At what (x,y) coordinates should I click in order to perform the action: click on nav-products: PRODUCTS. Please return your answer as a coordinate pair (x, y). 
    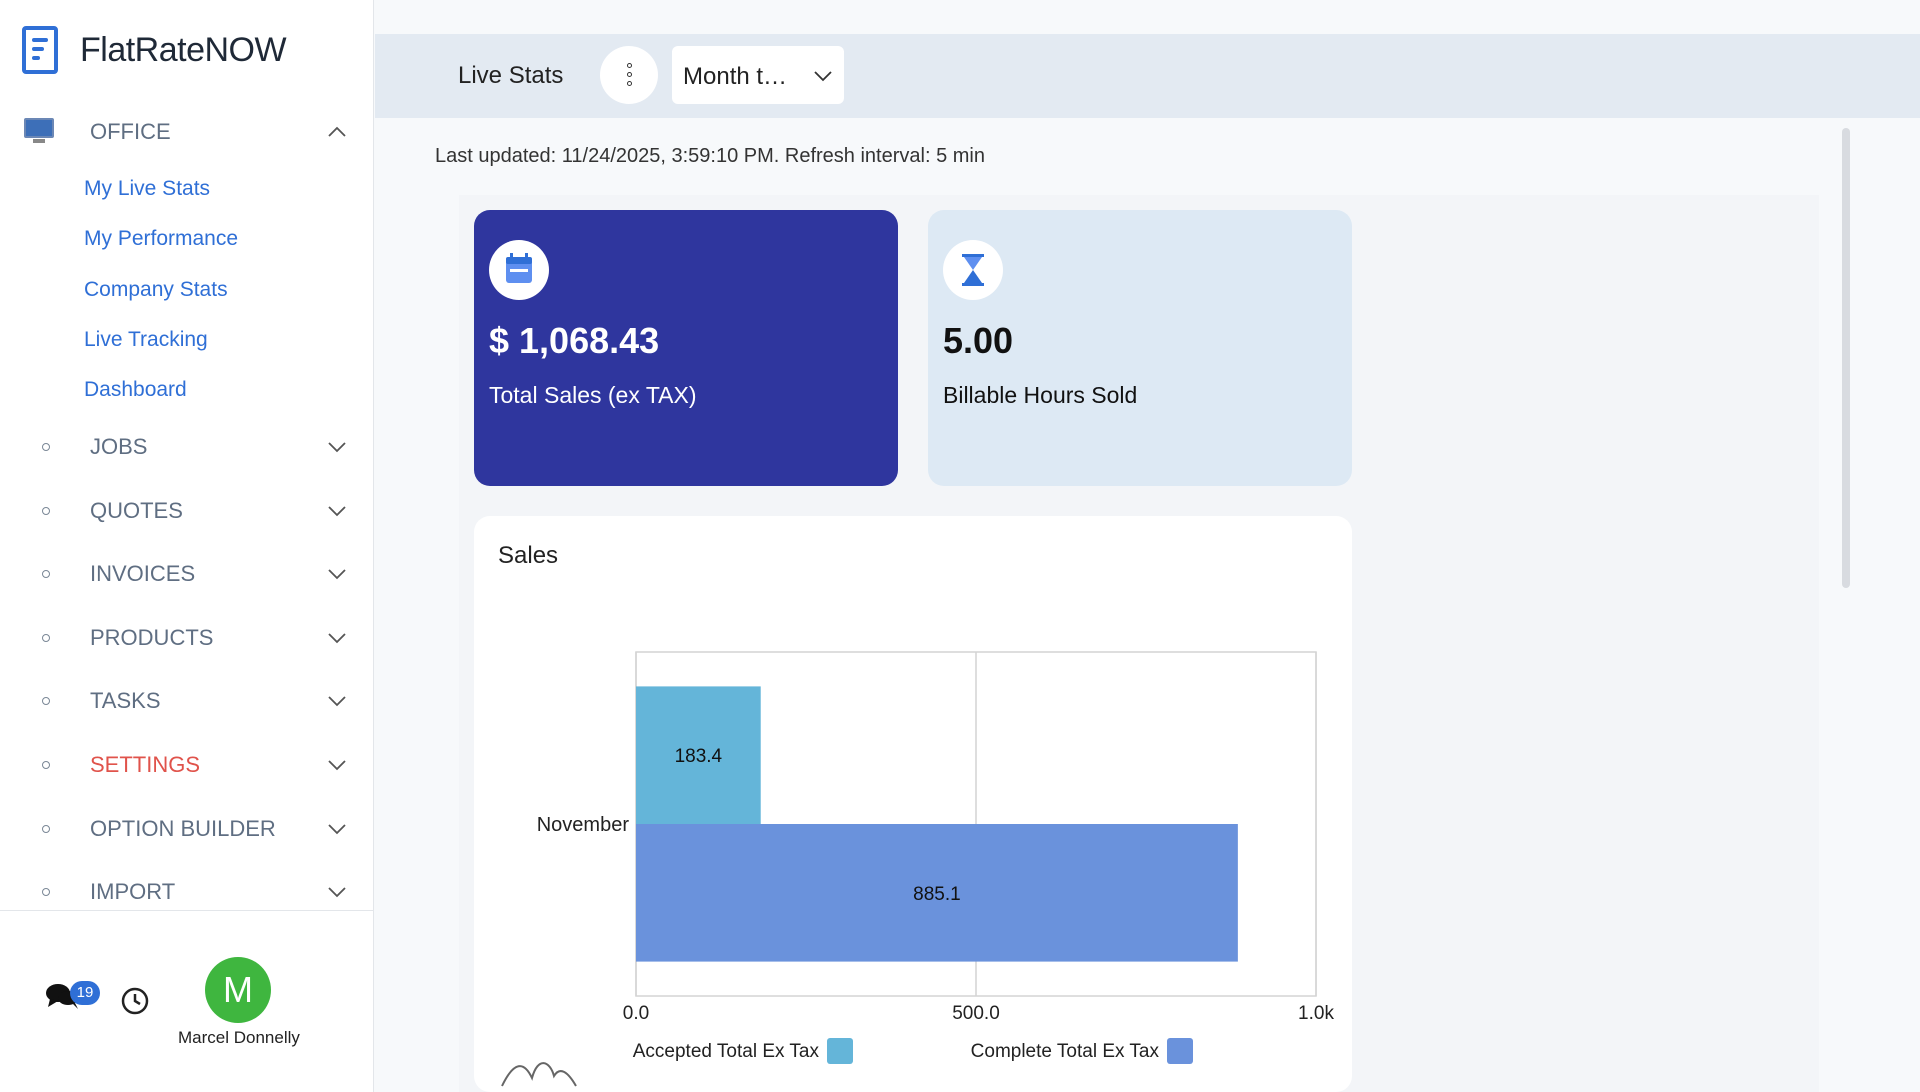
    Looking at the image, I should click on (187, 638).